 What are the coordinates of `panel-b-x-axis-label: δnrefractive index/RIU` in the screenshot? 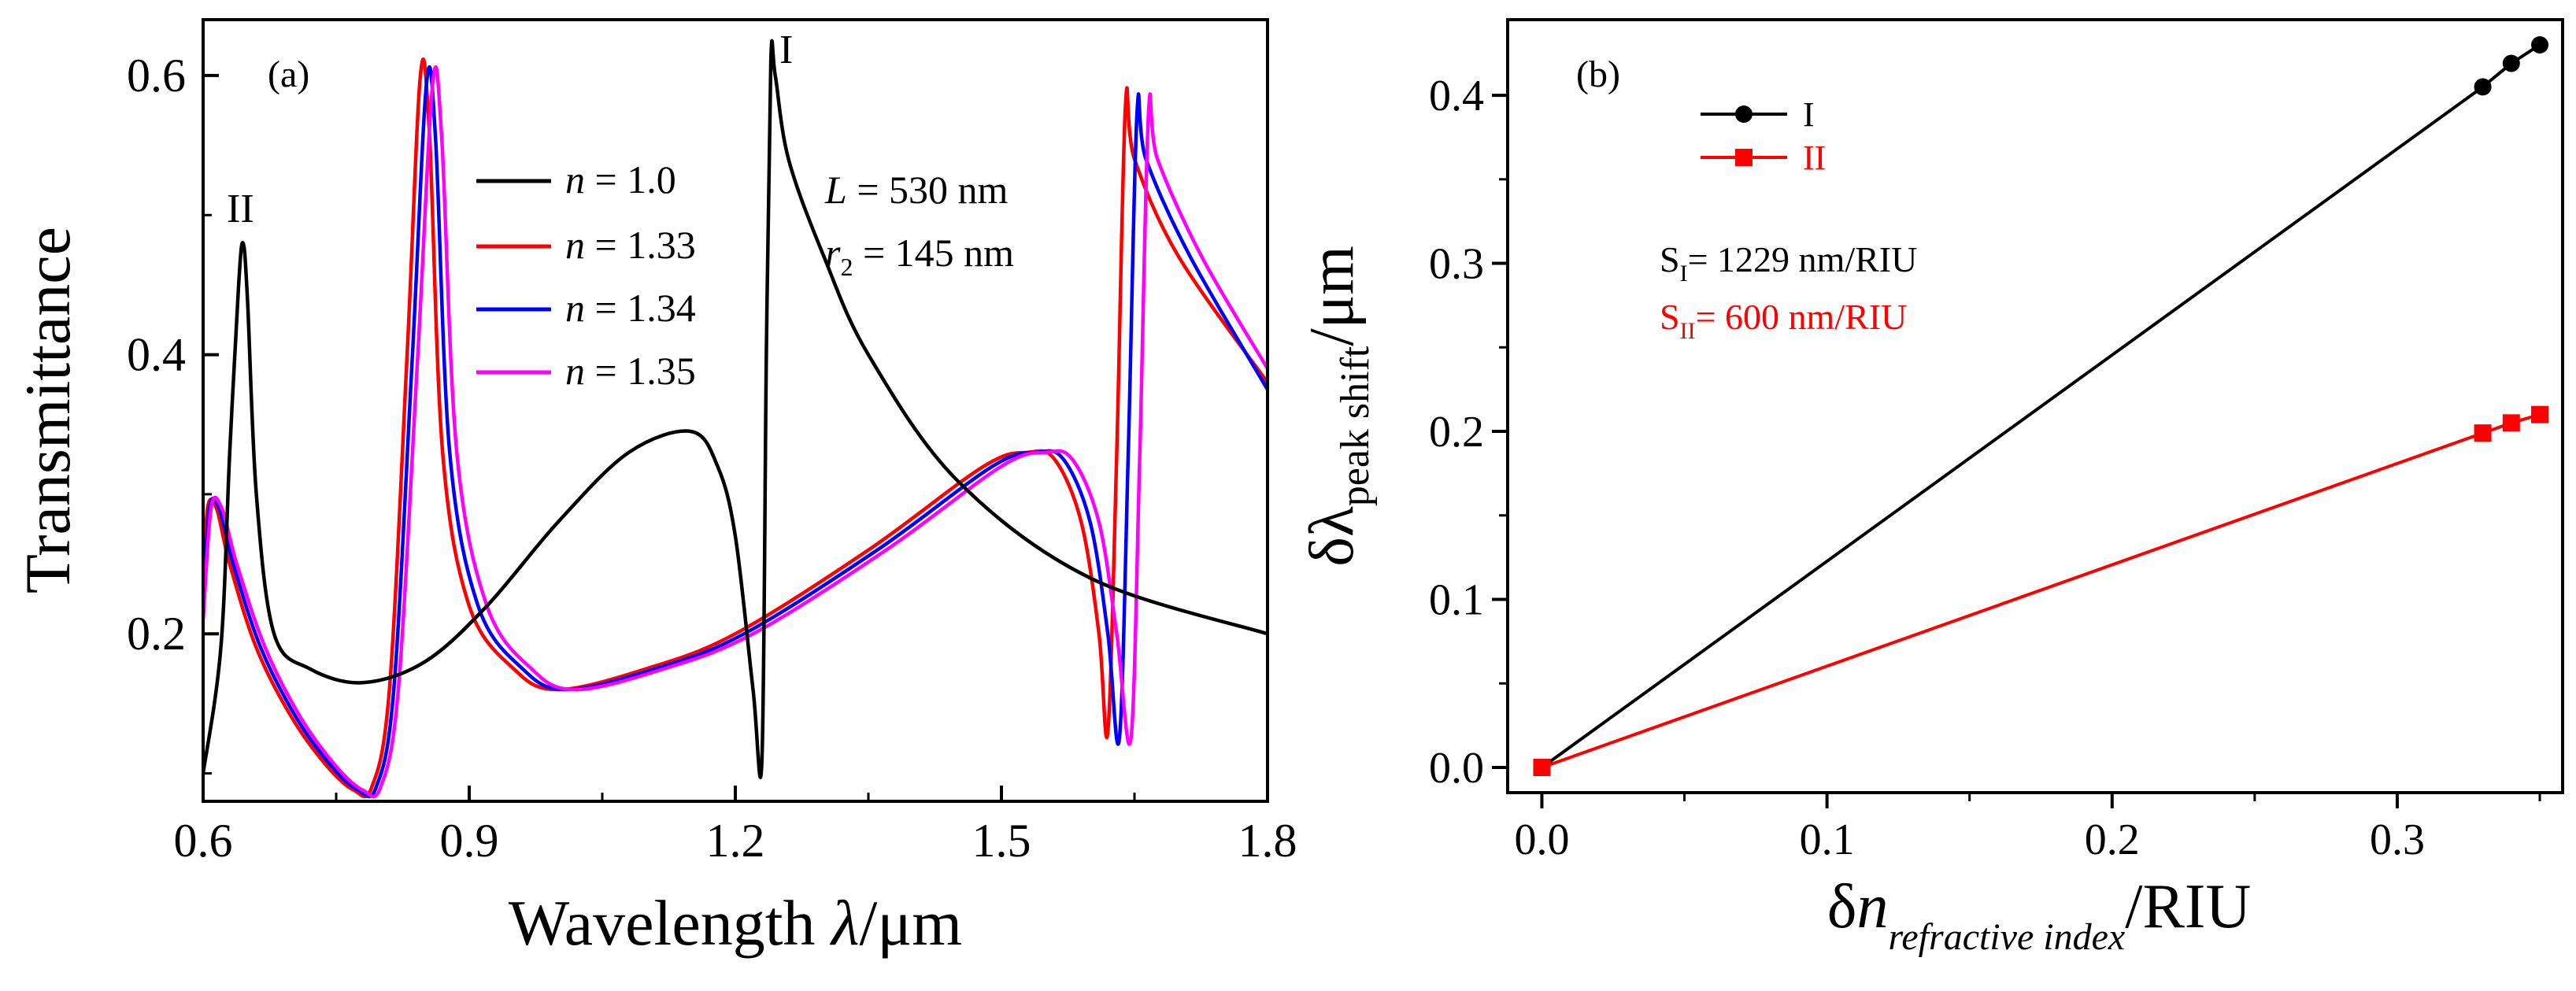 It's located at (2039, 915).